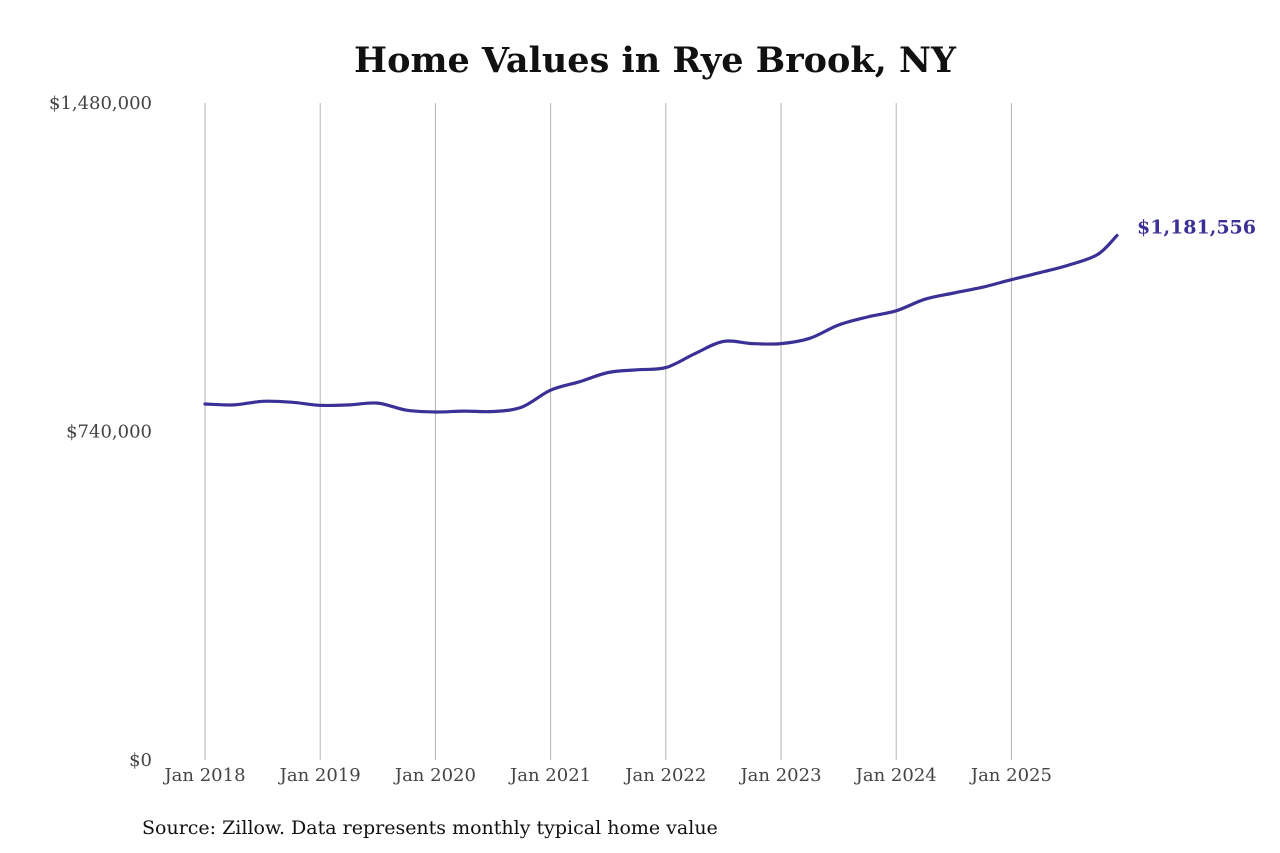 The height and width of the screenshot is (853, 1280). Describe the element at coordinates (664, 775) in the screenshot. I see `x-tick-label: Jan 2022` at that location.